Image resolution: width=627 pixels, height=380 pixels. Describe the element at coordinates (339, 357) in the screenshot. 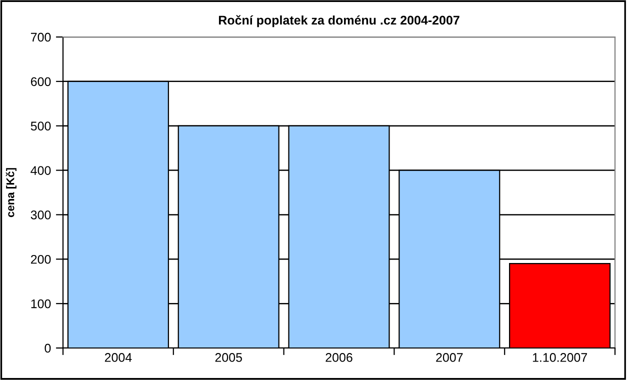

I see `x-tick-label: 2006` at that location.